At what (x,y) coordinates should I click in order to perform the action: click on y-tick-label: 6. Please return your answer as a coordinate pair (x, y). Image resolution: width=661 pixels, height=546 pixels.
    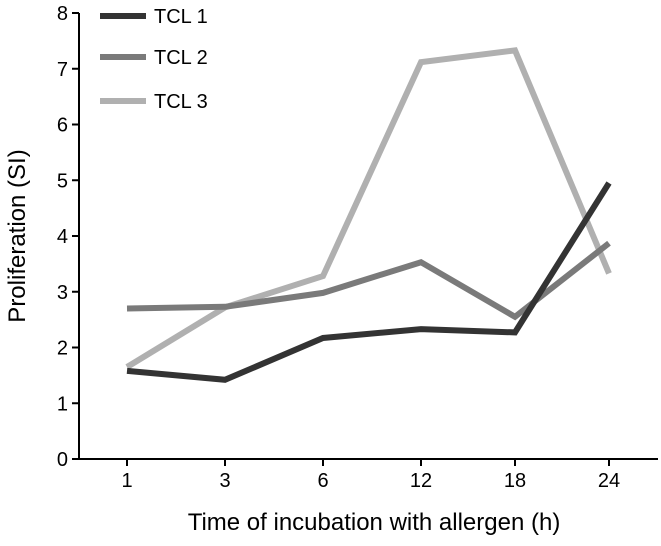
    Looking at the image, I should click on (62, 126).